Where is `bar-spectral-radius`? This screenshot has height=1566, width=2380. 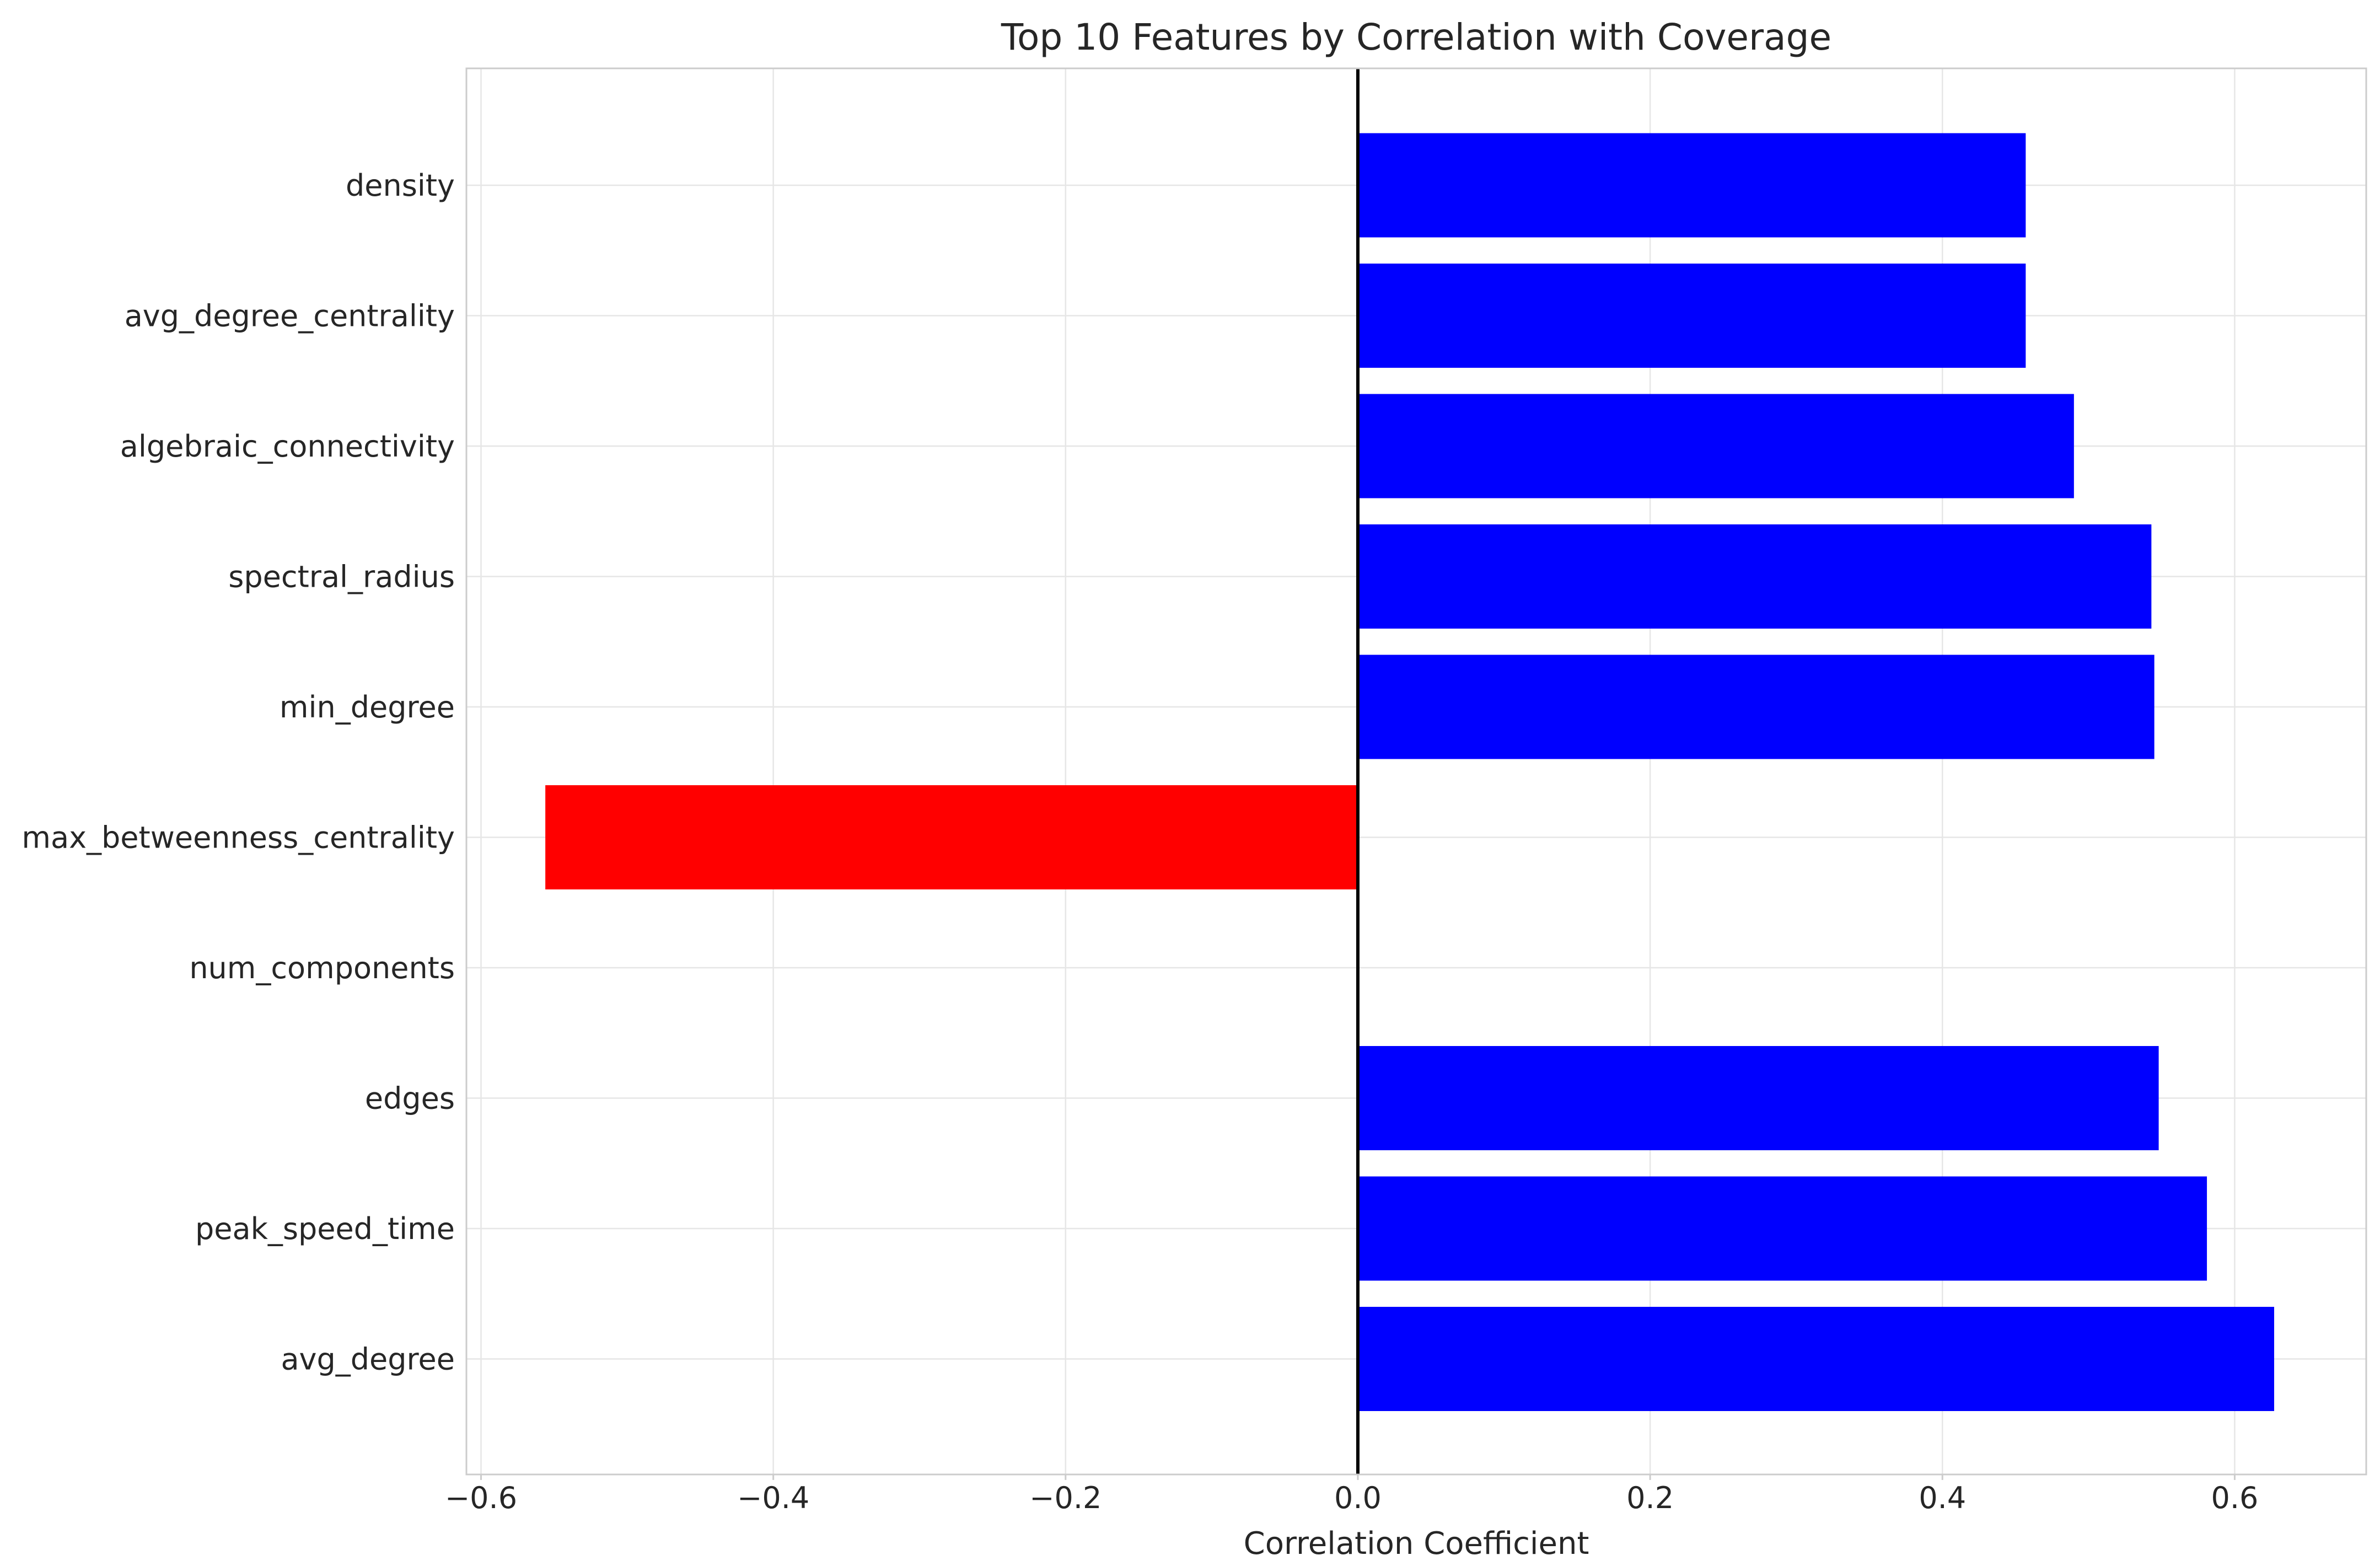 bar-spectral-radius is located at coordinates (1755, 576).